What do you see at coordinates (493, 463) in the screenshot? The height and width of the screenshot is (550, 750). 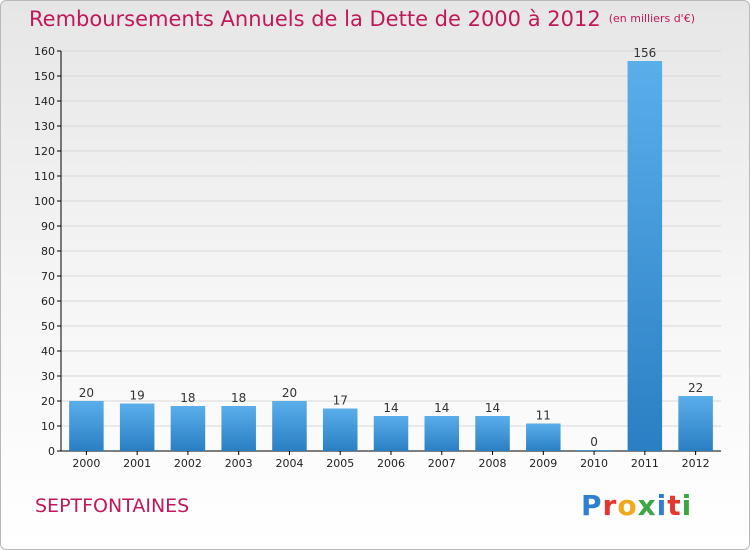 I see `x-tick-label: 2008` at bounding box center [493, 463].